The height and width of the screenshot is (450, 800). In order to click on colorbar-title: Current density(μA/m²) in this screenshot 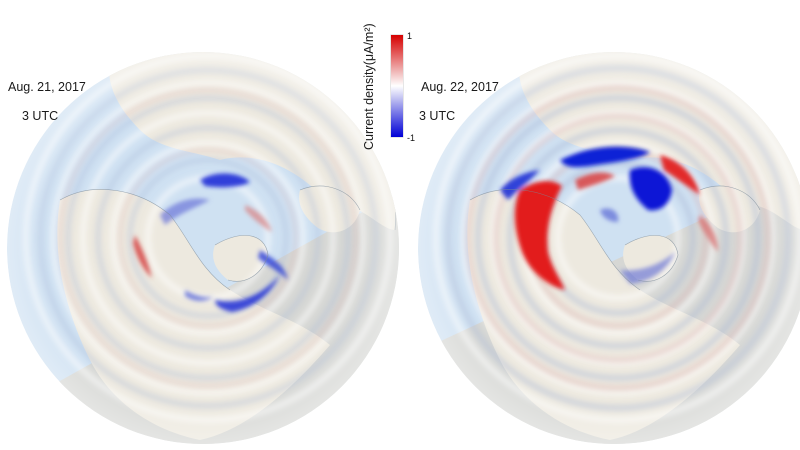, I will do `click(369, 86)`.